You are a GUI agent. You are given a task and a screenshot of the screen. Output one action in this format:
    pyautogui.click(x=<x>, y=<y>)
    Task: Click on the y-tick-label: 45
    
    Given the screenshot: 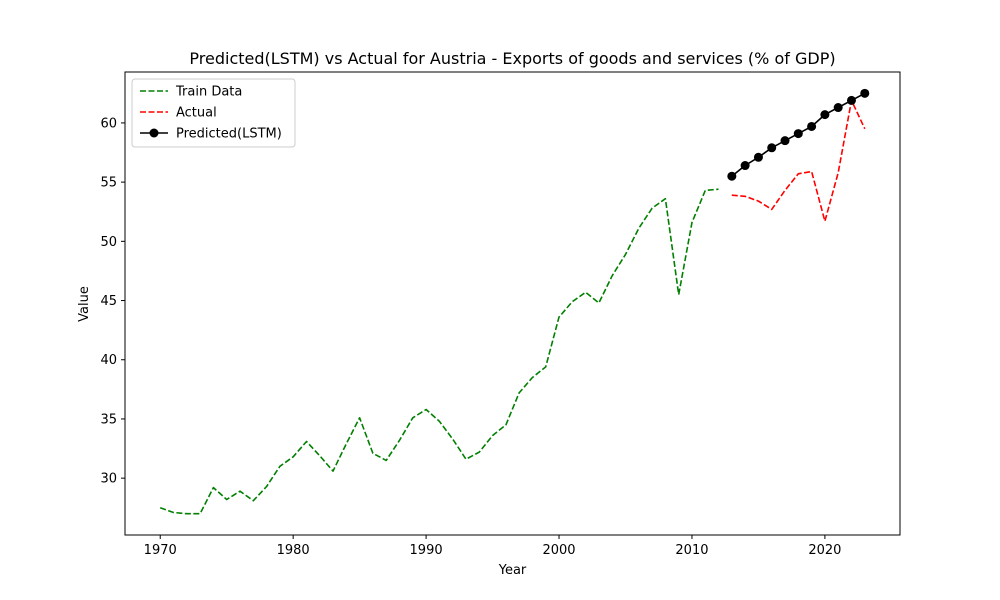 What is the action you would take?
    pyautogui.click(x=108, y=301)
    